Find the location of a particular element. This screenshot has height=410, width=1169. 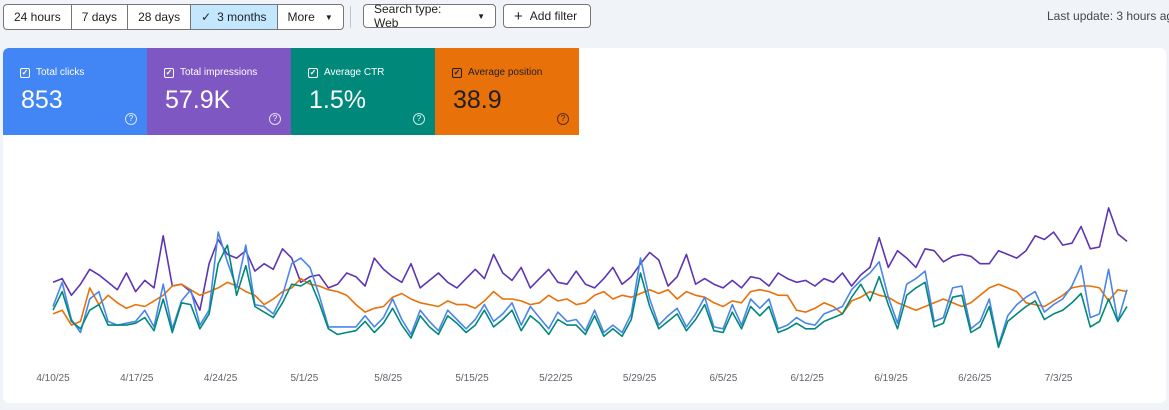

x-tick-label: 5/15/25 is located at coordinates (472, 378).